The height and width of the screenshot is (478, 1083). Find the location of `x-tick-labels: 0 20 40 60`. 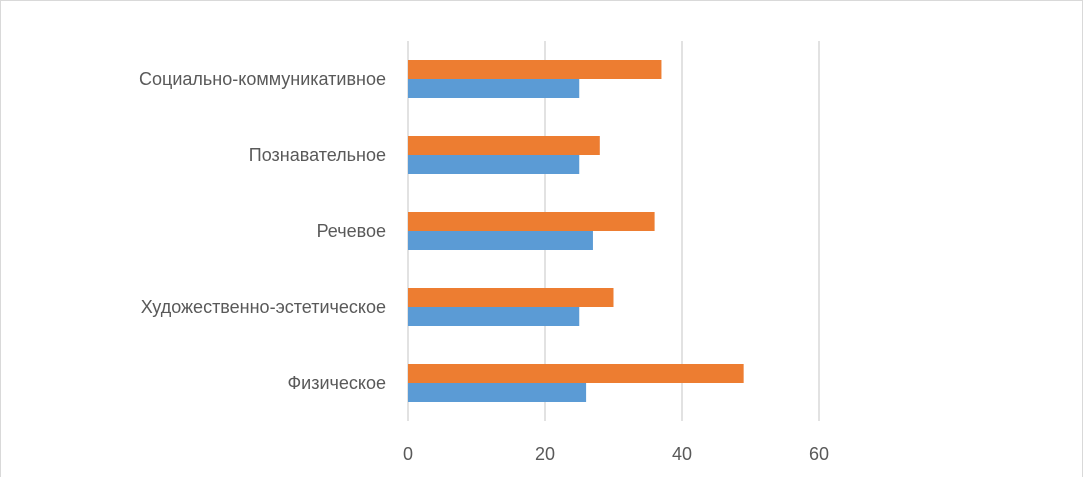

x-tick-labels: 0 20 40 60 is located at coordinates (616, 454).